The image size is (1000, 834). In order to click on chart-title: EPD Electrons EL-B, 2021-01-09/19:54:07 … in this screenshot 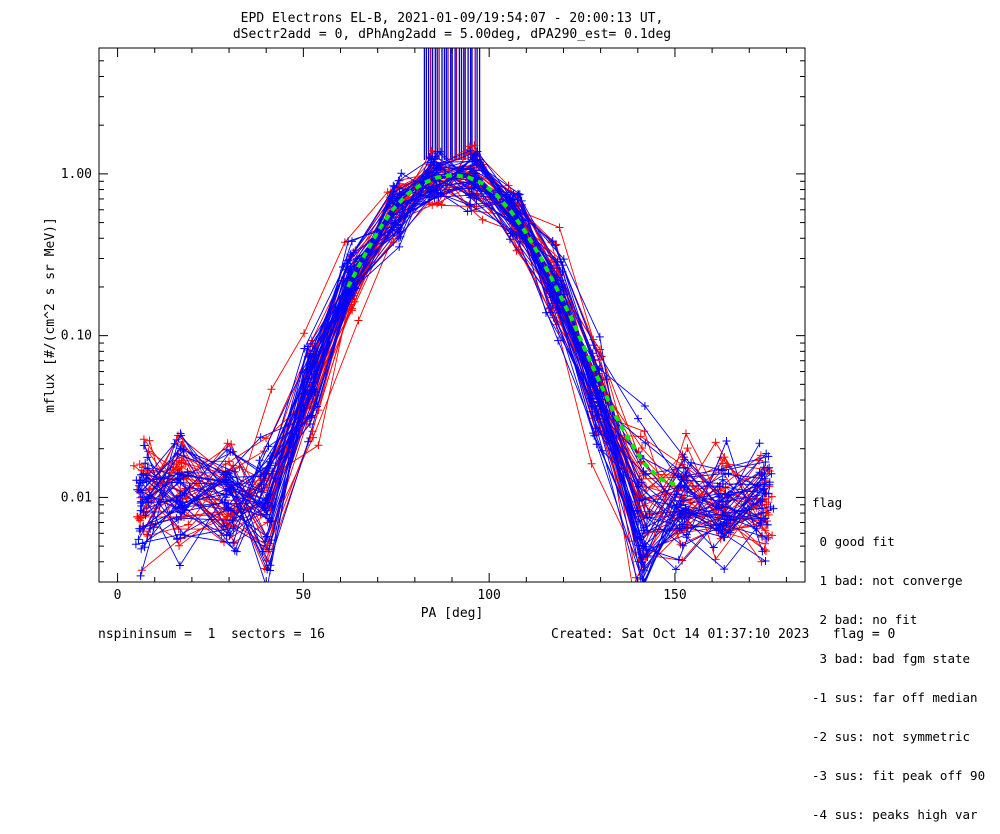, I will do `click(452, 18)`.